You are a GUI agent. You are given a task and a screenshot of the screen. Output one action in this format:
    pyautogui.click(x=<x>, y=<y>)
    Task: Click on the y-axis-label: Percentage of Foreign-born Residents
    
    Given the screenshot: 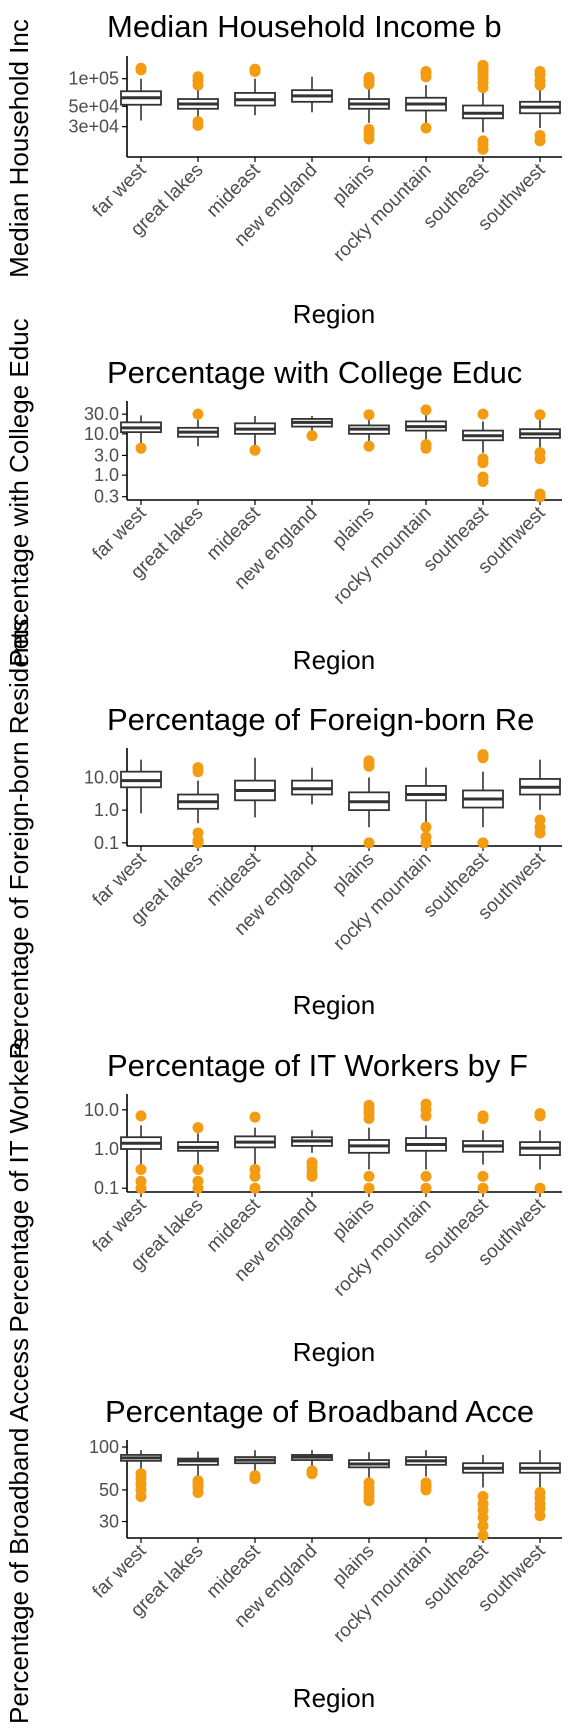 What is the action you would take?
    pyautogui.click(x=19, y=839)
    